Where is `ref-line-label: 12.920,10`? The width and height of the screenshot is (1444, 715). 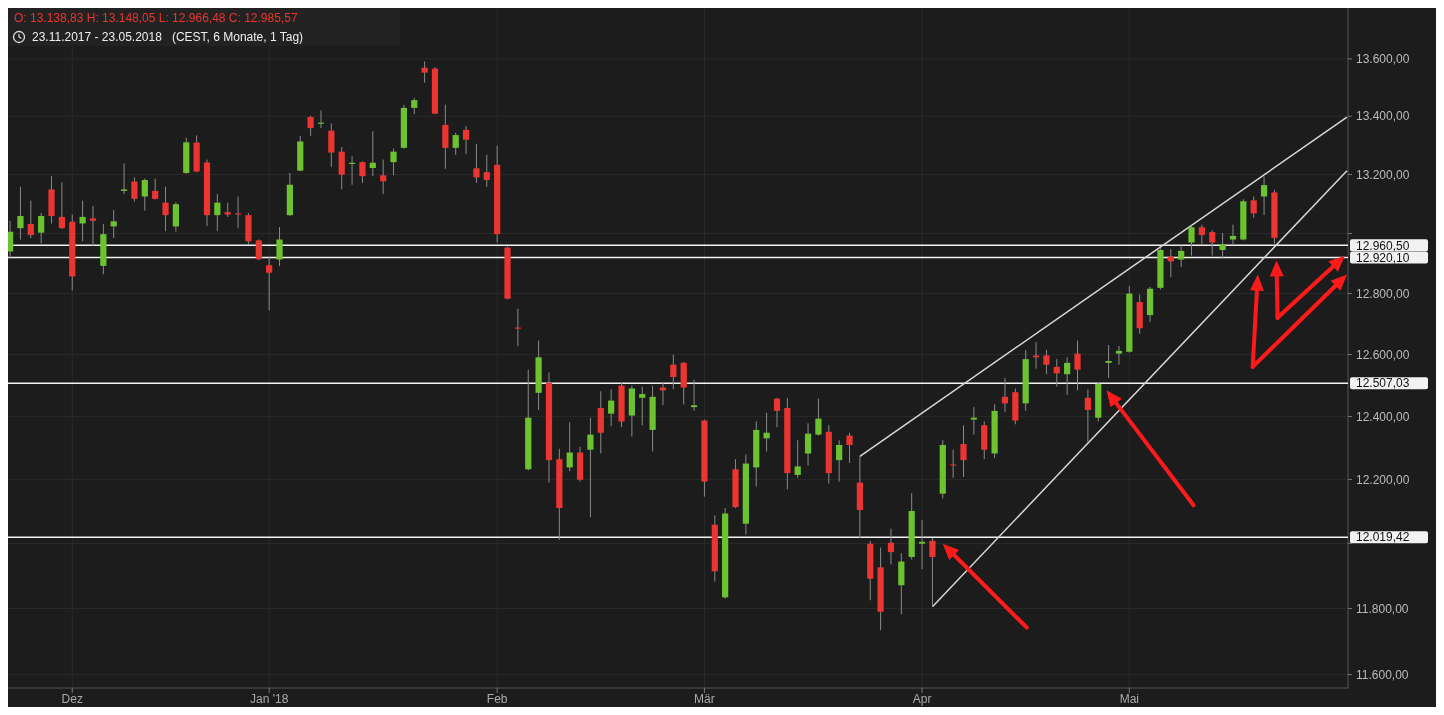
ref-line-label: 12.920,10 is located at coordinates (1383, 257).